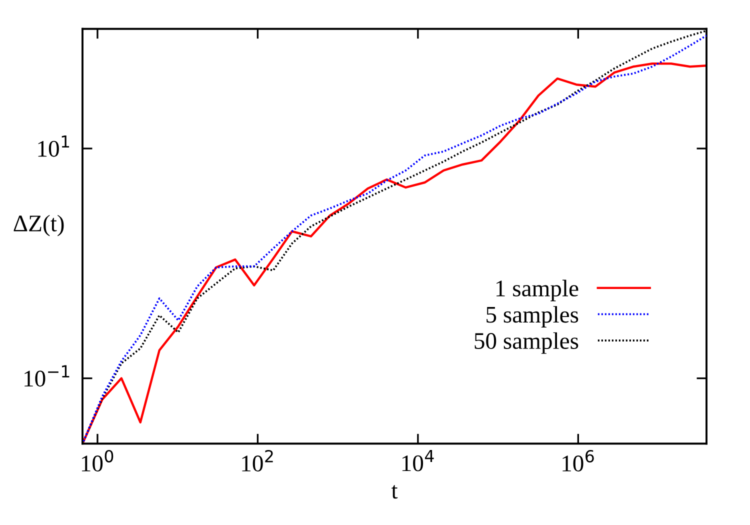 Image resolution: width=750 pixels, height=525 pixels. What do you see at coordinates (532, 317) in the screenshot?
I see `legend-label: 5 samples` at bounding box center [532, 317].